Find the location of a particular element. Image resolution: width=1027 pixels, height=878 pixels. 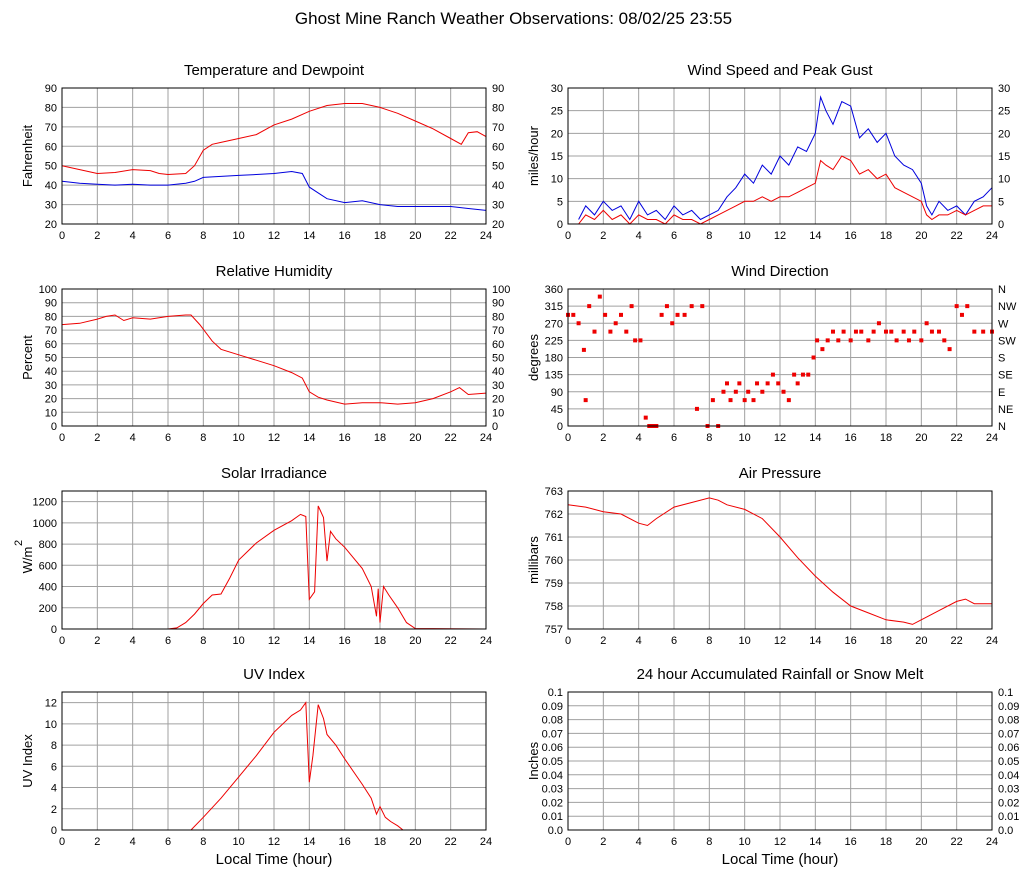

right-tick-label: 100 is located at coordinates (501, 290).